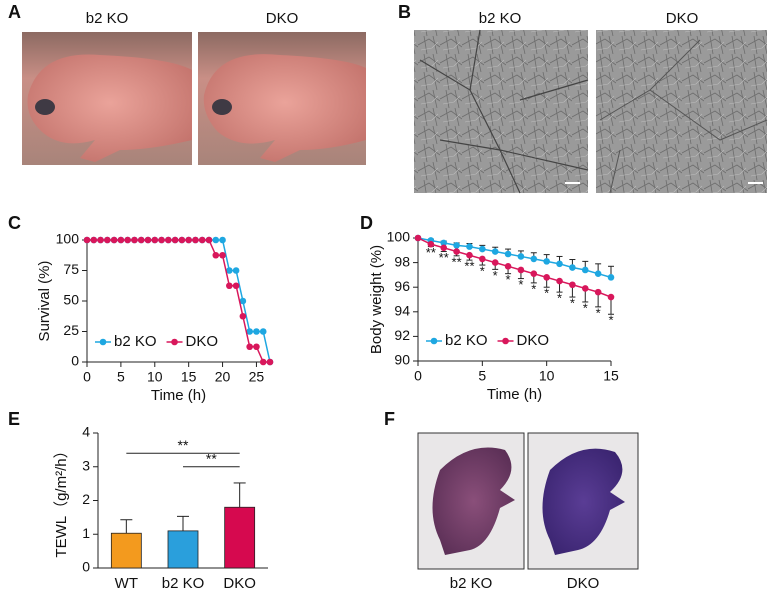 The width and height of the screenshot is (771, 601). Describe the element at coordinates (44, 301) in the screenshot. I see `y-axis-label: Survival (%)` at that location.